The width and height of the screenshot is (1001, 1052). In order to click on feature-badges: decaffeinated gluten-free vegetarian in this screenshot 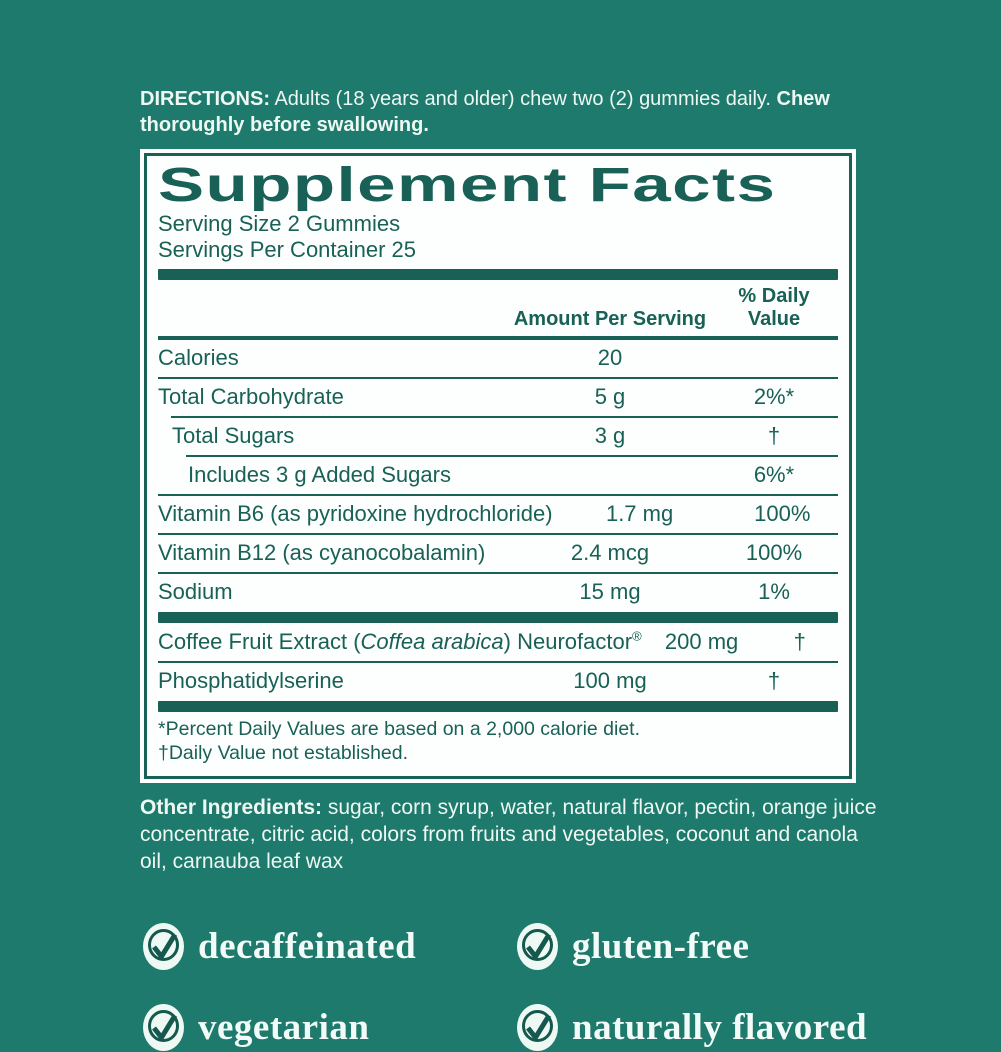, I will do `click(507, 987)`.